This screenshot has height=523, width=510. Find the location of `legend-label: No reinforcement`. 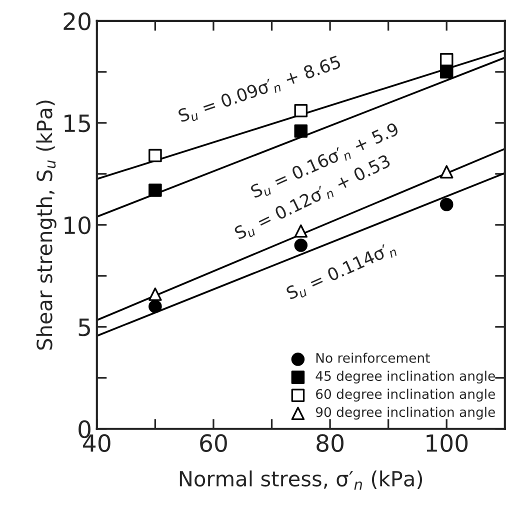

legend-label: No reinforcement is located at coordinates (373, 357).